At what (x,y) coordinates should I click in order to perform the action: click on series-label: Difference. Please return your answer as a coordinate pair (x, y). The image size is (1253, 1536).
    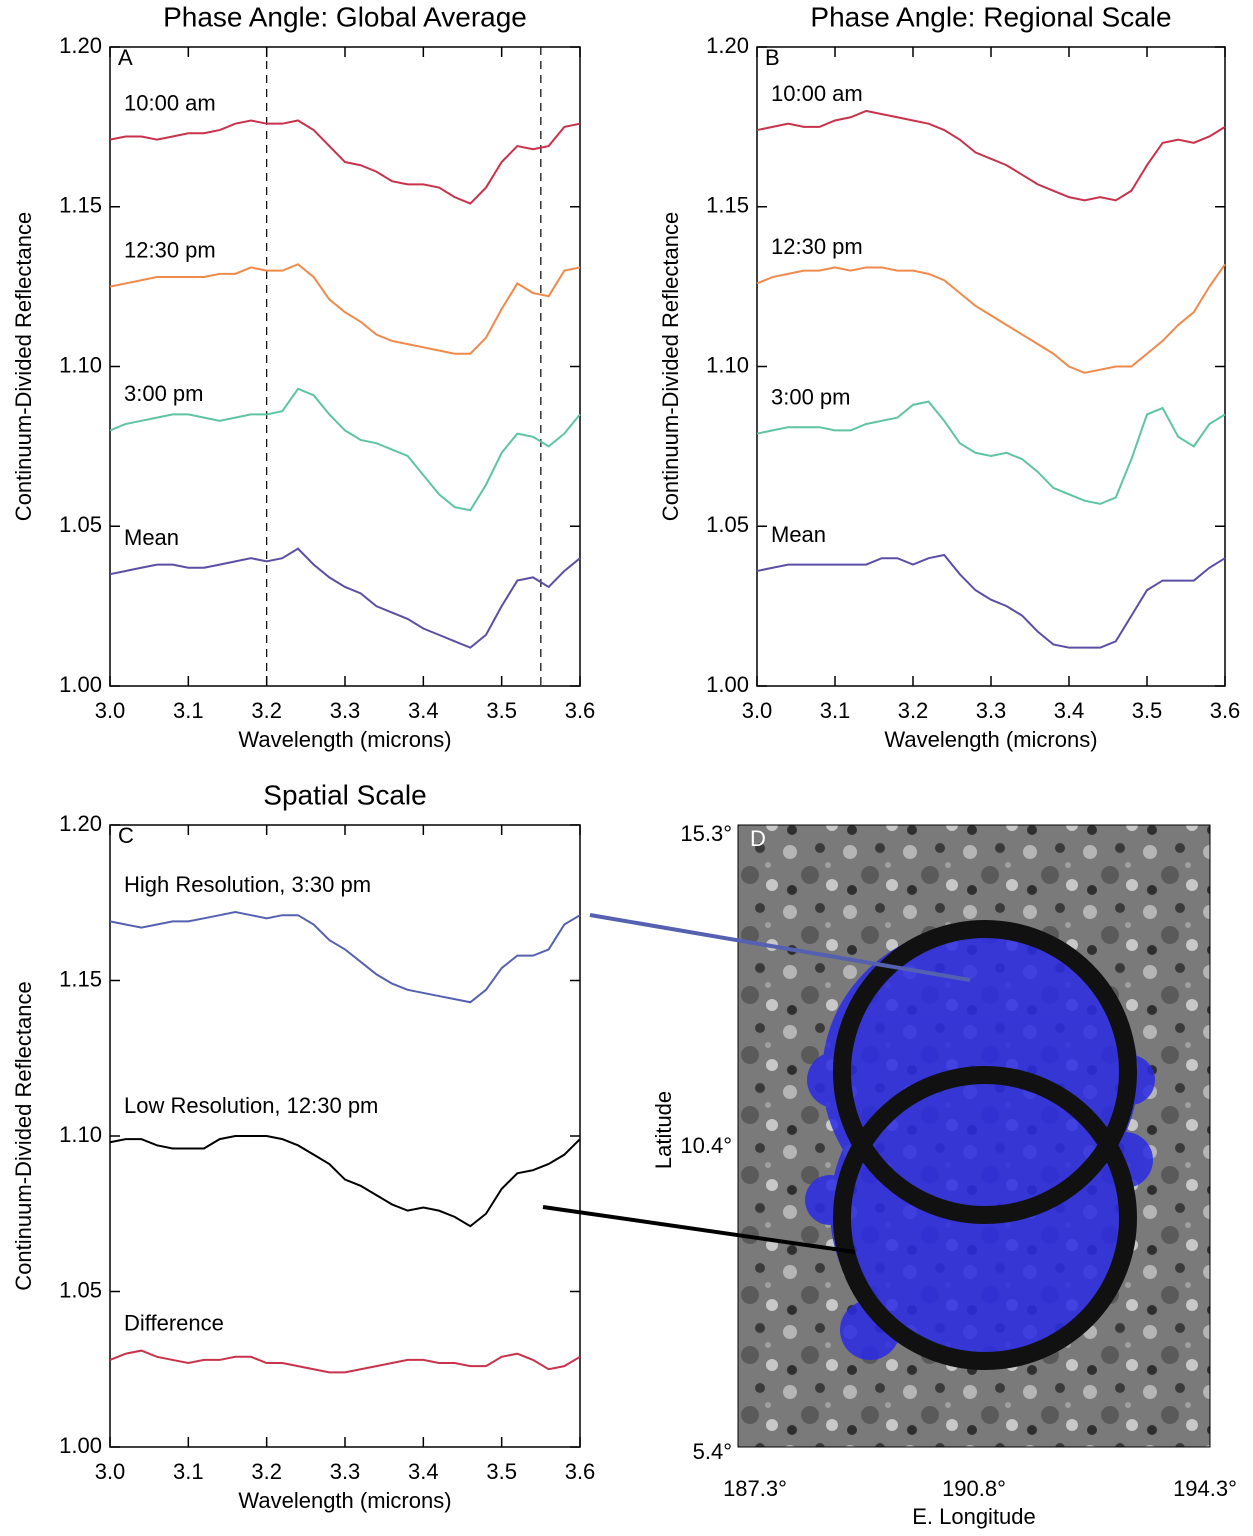
    Looking at the image, I should click on (174, 1323).